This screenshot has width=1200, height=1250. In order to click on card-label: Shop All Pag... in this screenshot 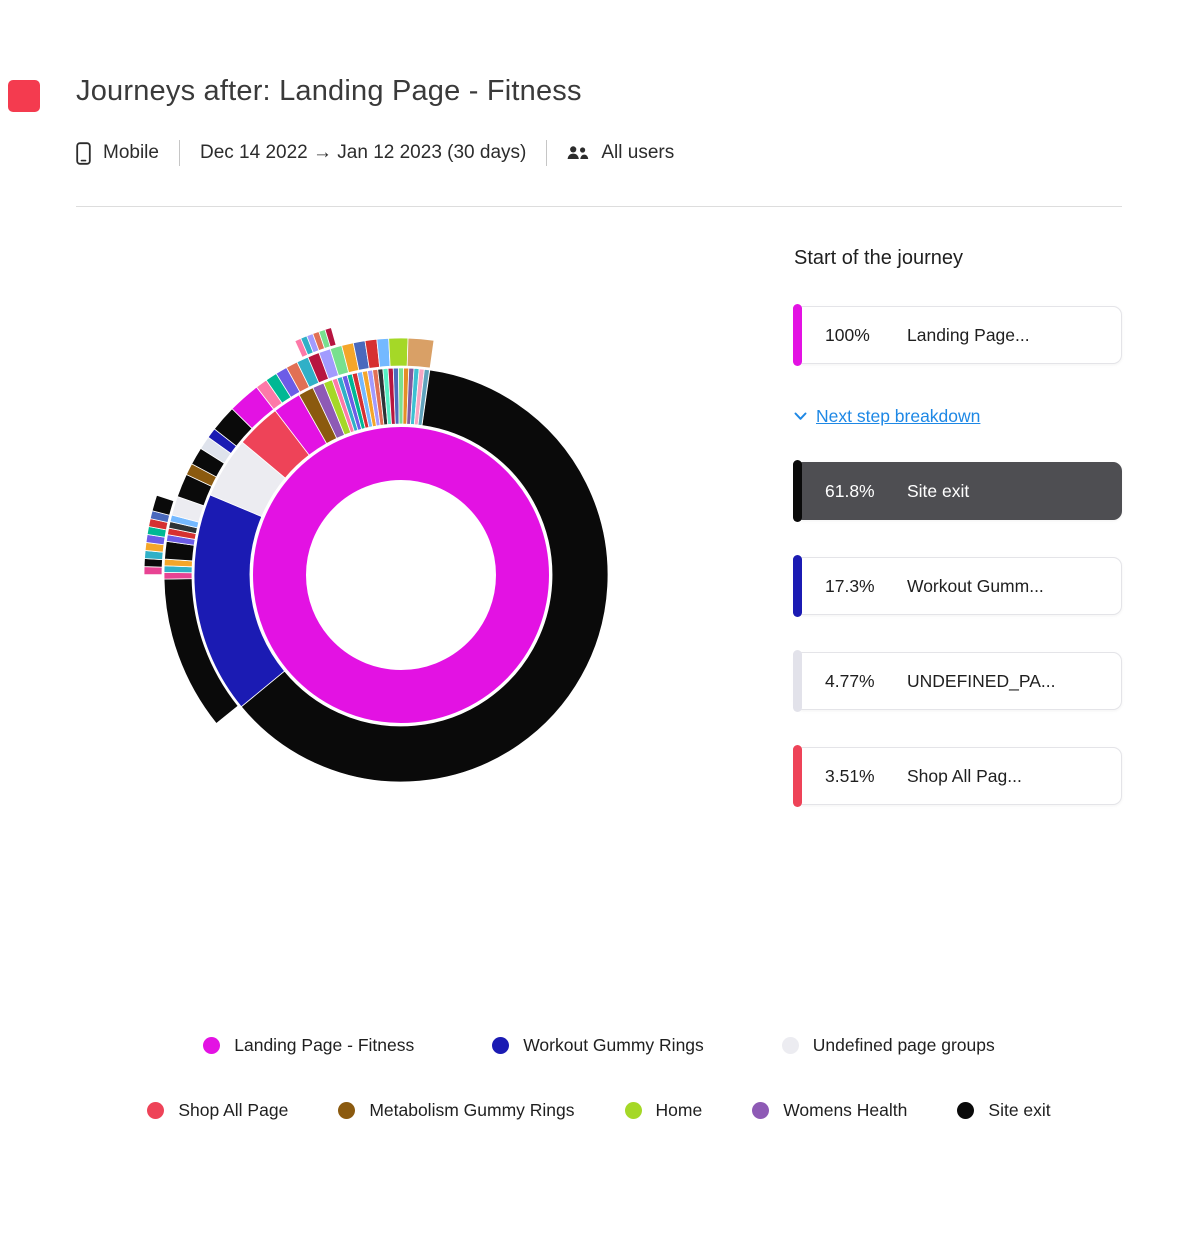, I will do `click(964, 775)`.